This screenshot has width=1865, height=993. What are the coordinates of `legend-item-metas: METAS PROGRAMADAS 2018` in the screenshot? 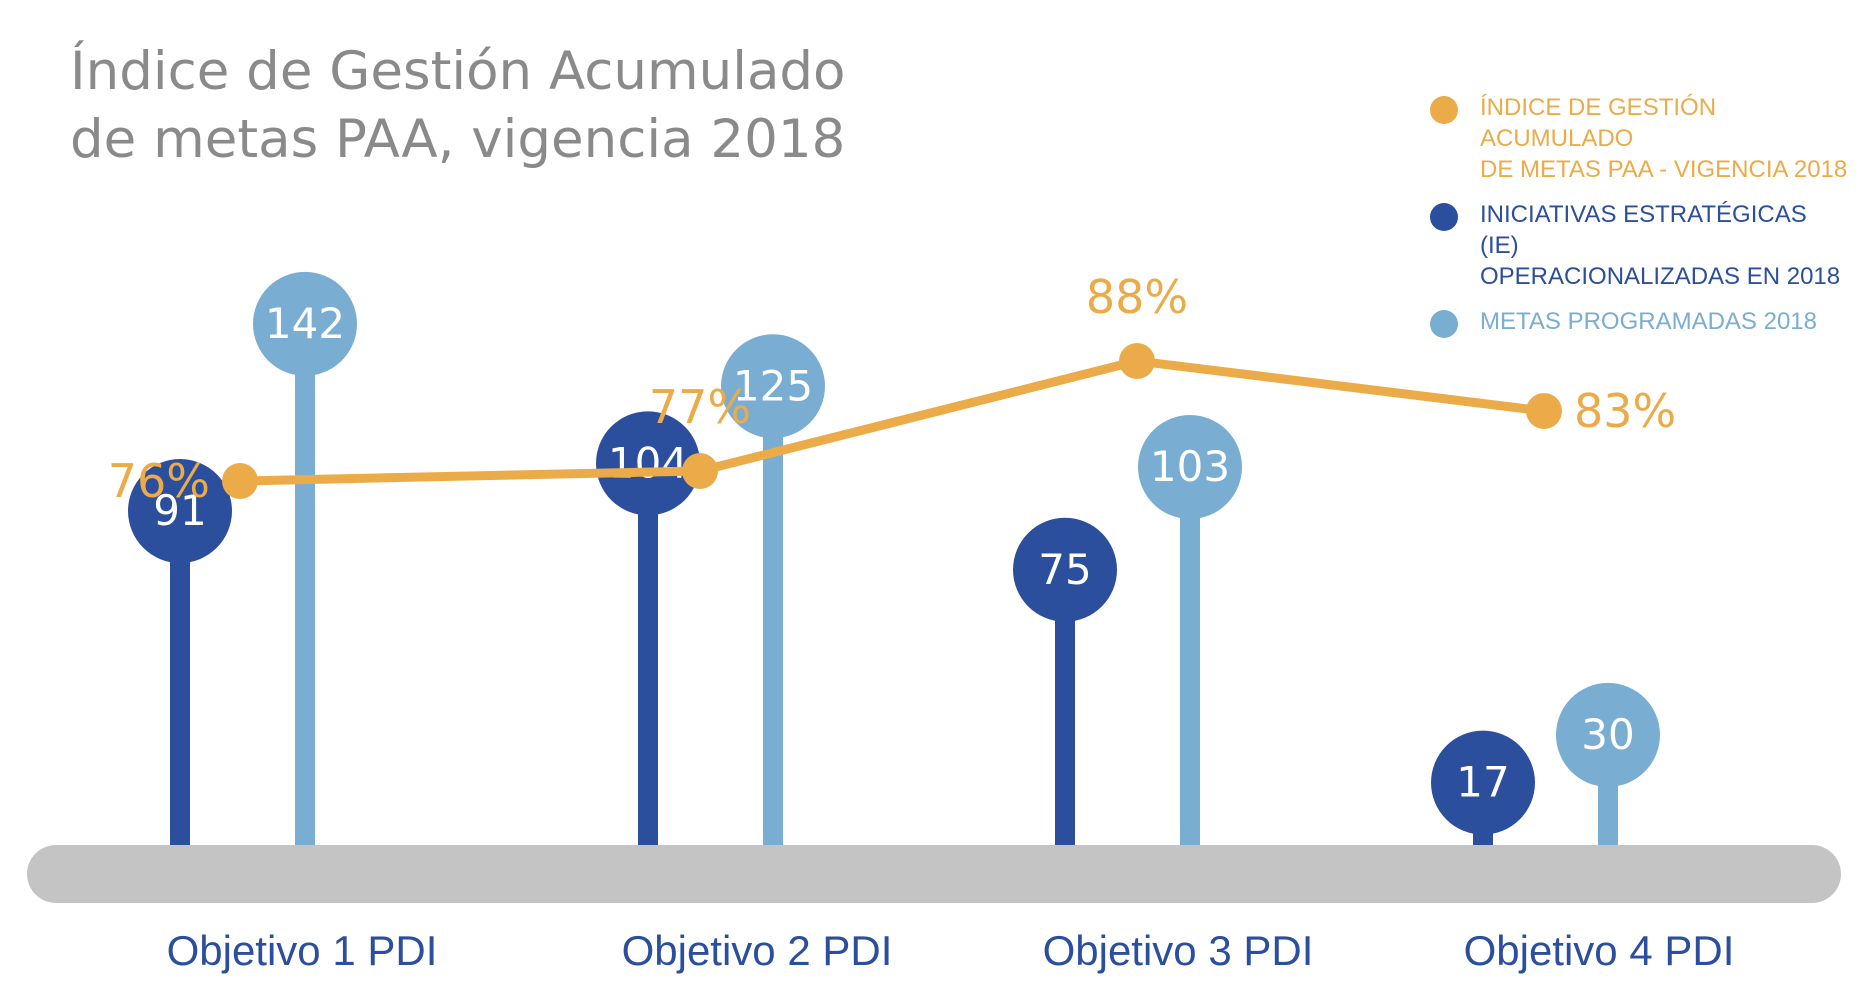 It's located at (1640, 322).